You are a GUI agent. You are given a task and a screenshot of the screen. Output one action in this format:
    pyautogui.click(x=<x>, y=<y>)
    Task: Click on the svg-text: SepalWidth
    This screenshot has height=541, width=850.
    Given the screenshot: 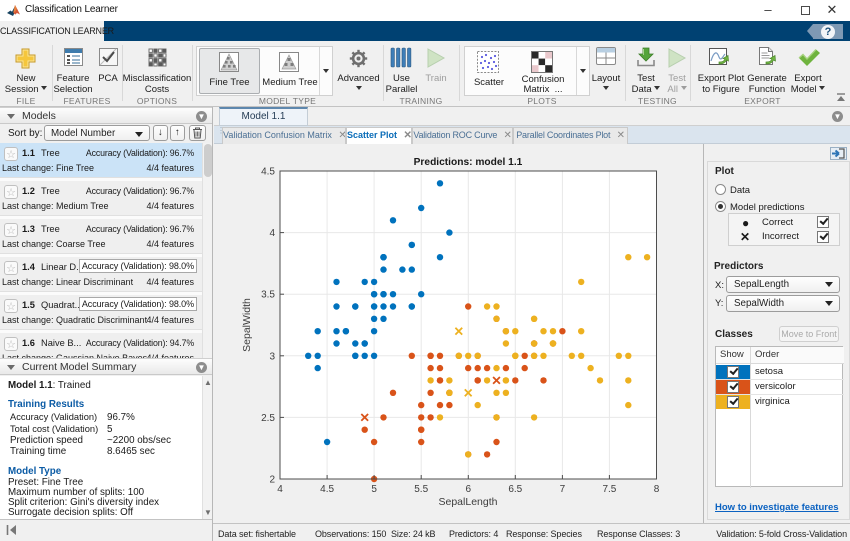 What is the action you would take?
    pyautogui.click(x=247, y=325)
    